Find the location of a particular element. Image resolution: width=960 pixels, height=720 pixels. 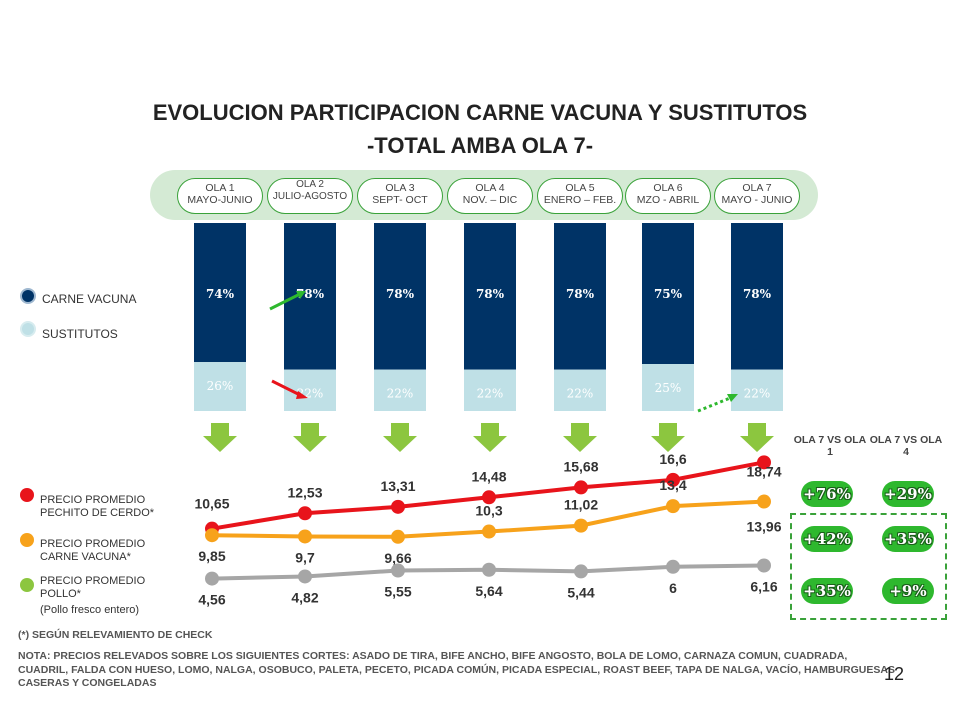

price-label: 11,02 is located at coordinates (581, 505).